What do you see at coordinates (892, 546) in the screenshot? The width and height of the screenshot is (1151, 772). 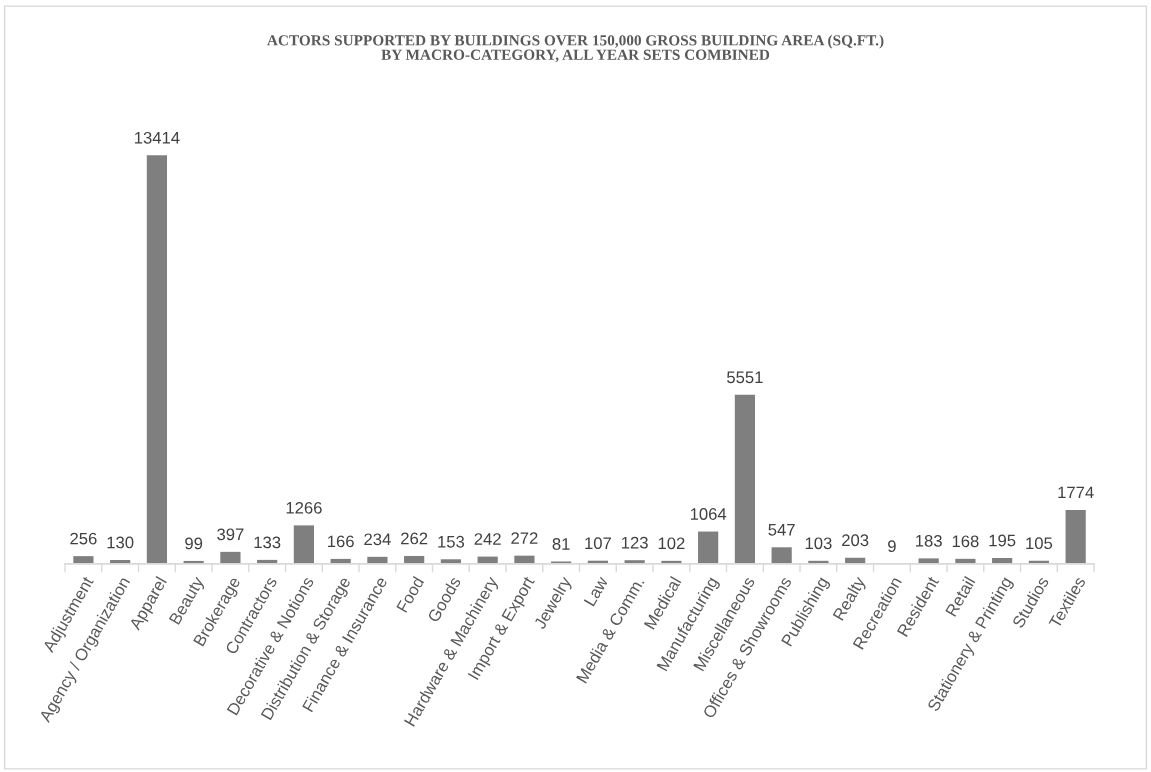 I see `data-label: 9` at bounding box center [892, 546].